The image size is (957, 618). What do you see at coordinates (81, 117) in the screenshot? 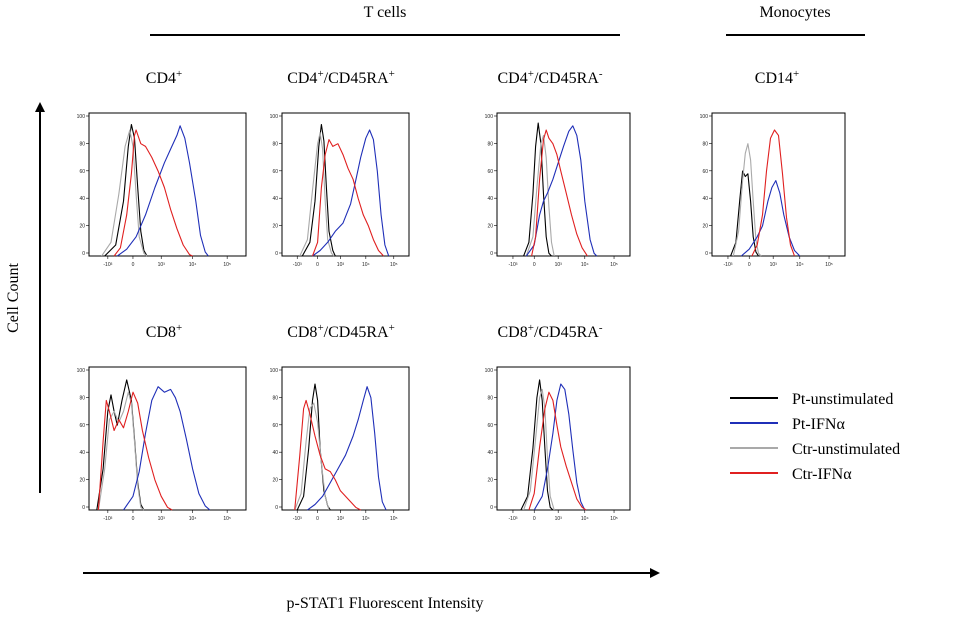
I see `p1-ytick-label: 100` at bounding box center [81, 117].